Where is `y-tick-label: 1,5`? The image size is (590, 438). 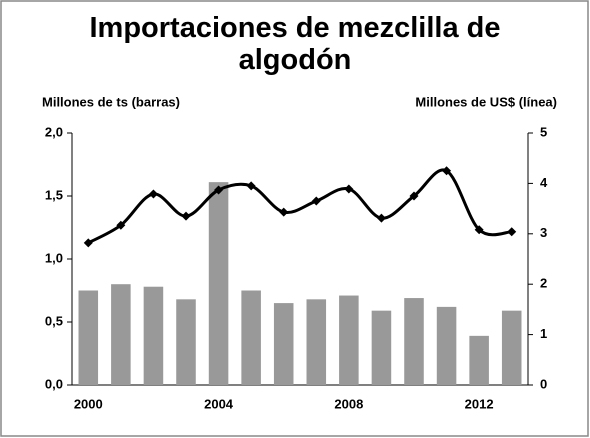
y-tick-label: 1,5 is located at coordinates (54, 194).